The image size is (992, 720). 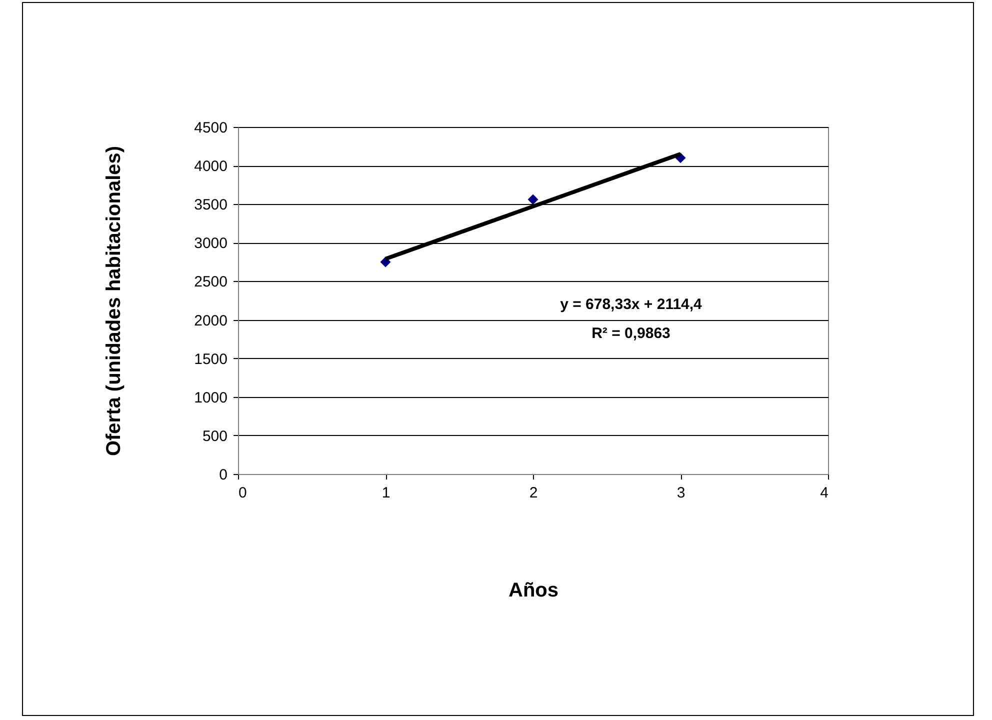 What do you see at coordinates (114, 301) in the screenshot?
I see `y-axis-title: Oferta (unidades habitacionales)` at bounding box center [114, 301].